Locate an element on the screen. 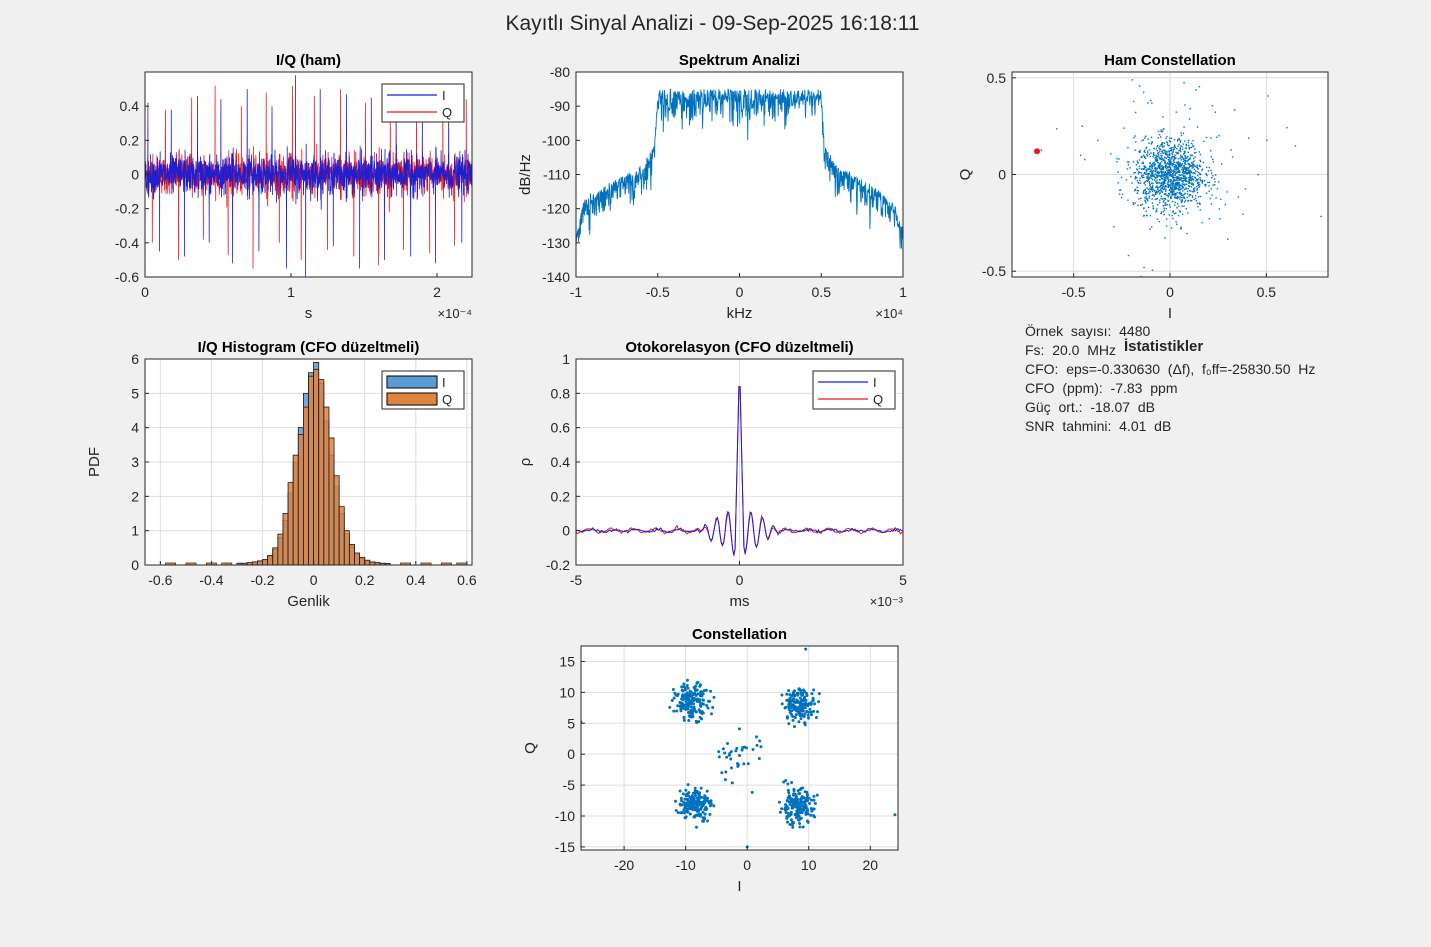  y-tick-label: 0.2 is located at coordinates (130, 140).